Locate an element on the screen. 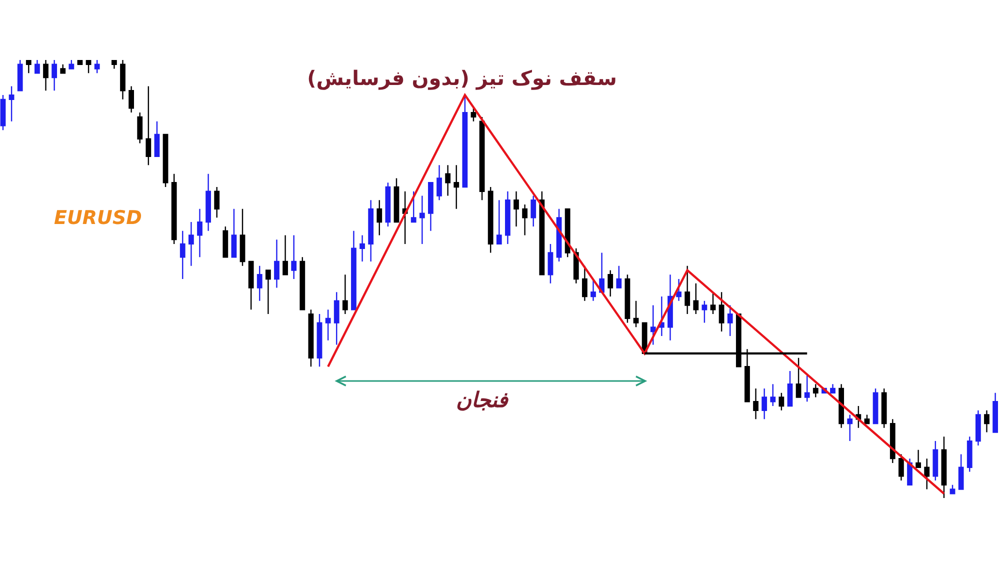 The width and height of the screenshot is (1000, 563). annotation: فنجان is located at coordinates (482, 400).